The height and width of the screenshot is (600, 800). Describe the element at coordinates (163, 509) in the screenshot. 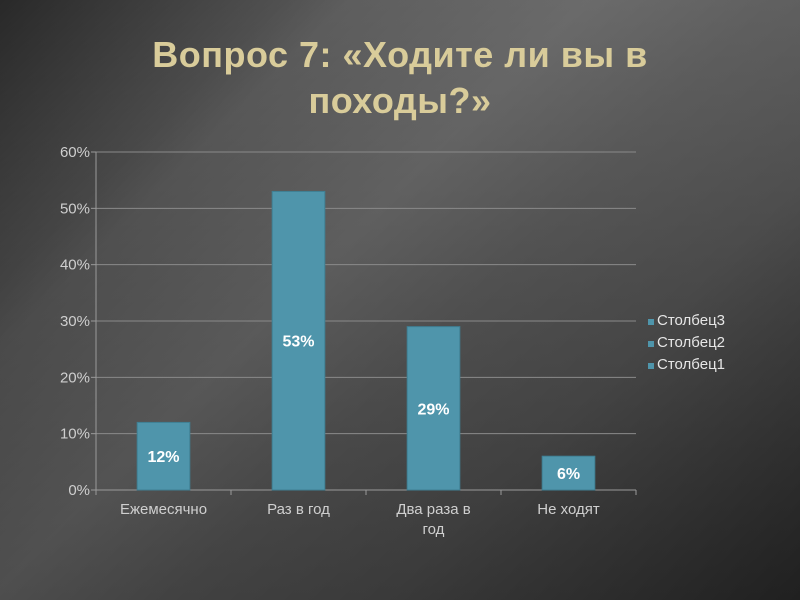

I see `x-tick-label: Ежемесячно` at that location.